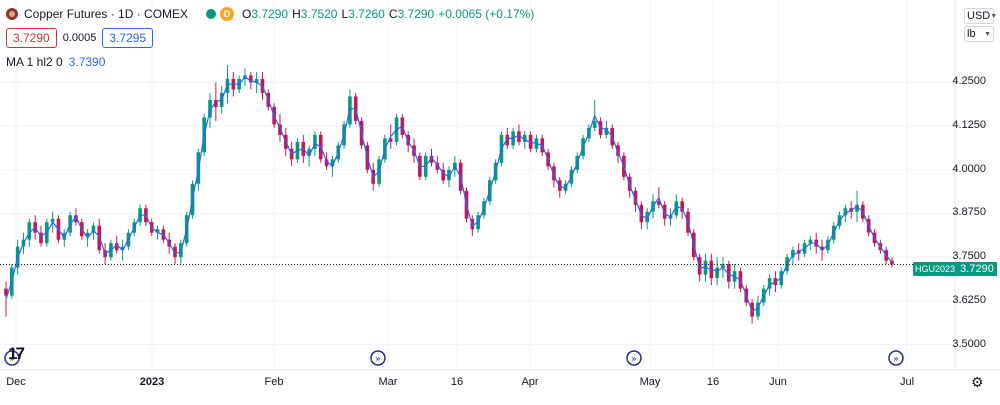 The width and height of the screenshot is (1000, 405). What do you see at coordinates (128, 38) in the screenshot?
I see `buy-price-button: 3.7295` at bounding box center [128, 38].